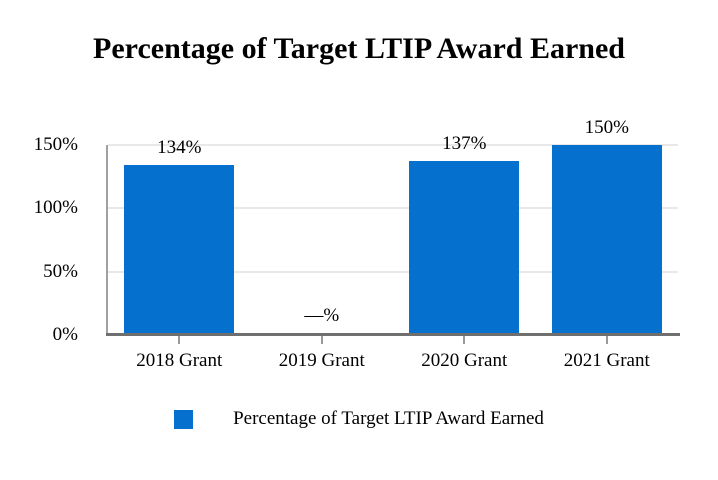  Describe the element at coordinates (321, 360) in the screenshot. I see `x-tick-label: 2019 Grant` at that location.